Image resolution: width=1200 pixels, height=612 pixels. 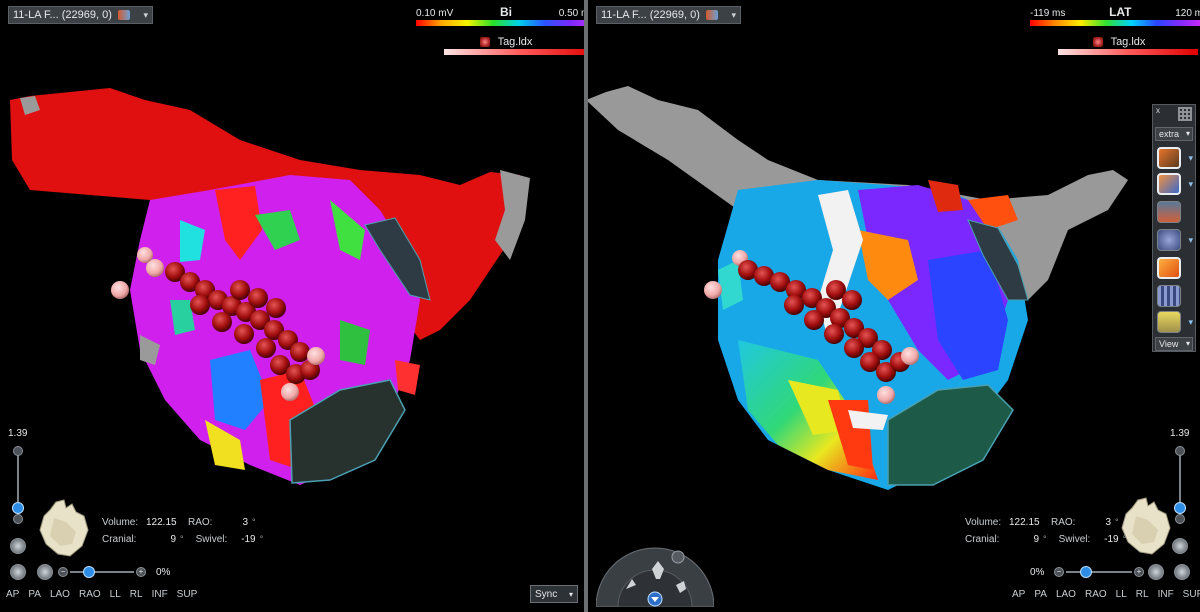 What do you see at coordinates (982, 539) in the screenshot?
I see `cranial-label: Cranial:` at bounding box center [982, 539].